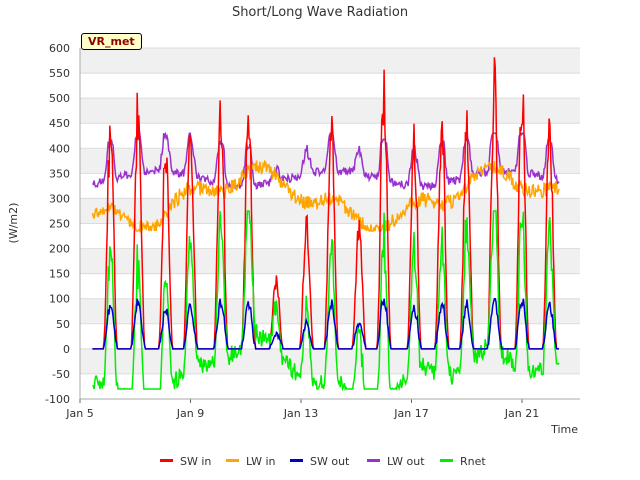 This screenshot has width=640, height=480. I want to click on series-line-lw-out, so click(325, 161).